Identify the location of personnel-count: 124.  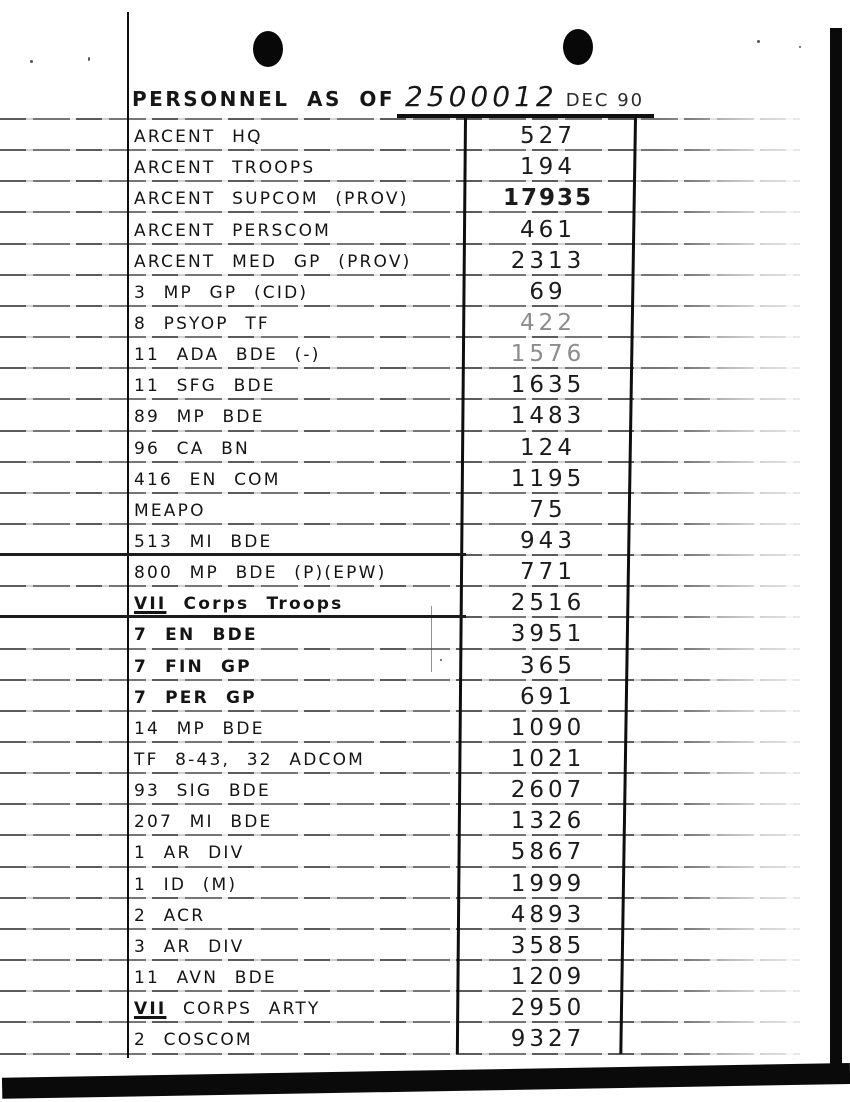
(548, 447).